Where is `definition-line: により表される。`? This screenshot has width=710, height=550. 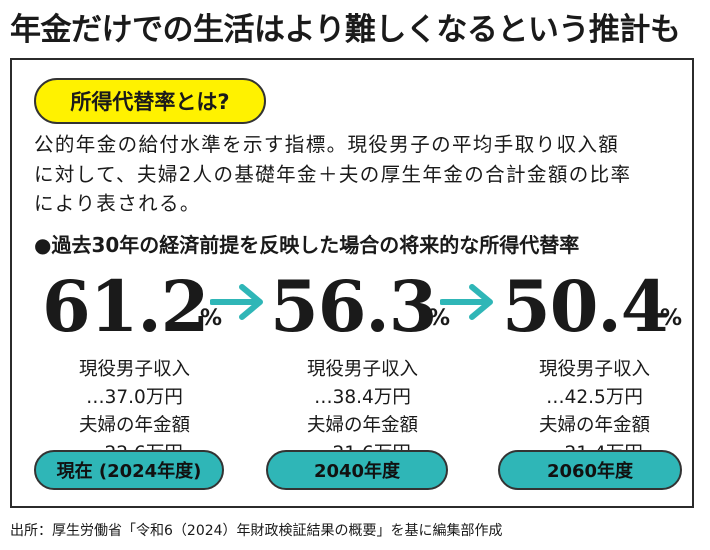
definition-line: により表される。 is located at coordinates (117, 203).